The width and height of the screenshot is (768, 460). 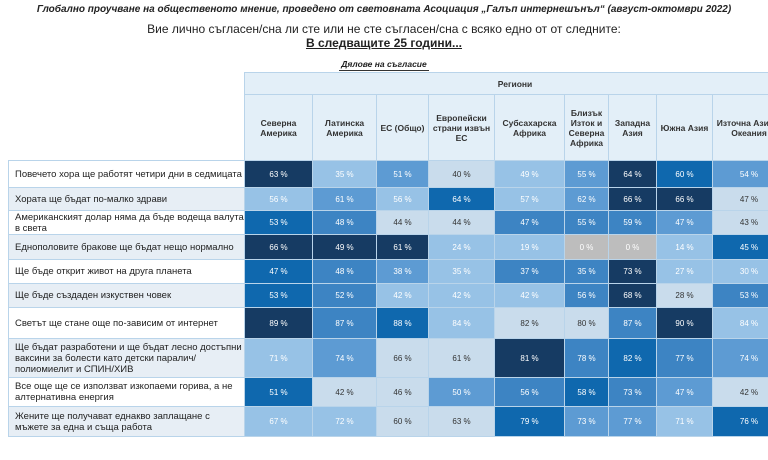 What do you see at coordinates (461, 127) in the screenshot?
I see `column-header: Европейски страни извън ЕС` at bounding box center [461, 127].